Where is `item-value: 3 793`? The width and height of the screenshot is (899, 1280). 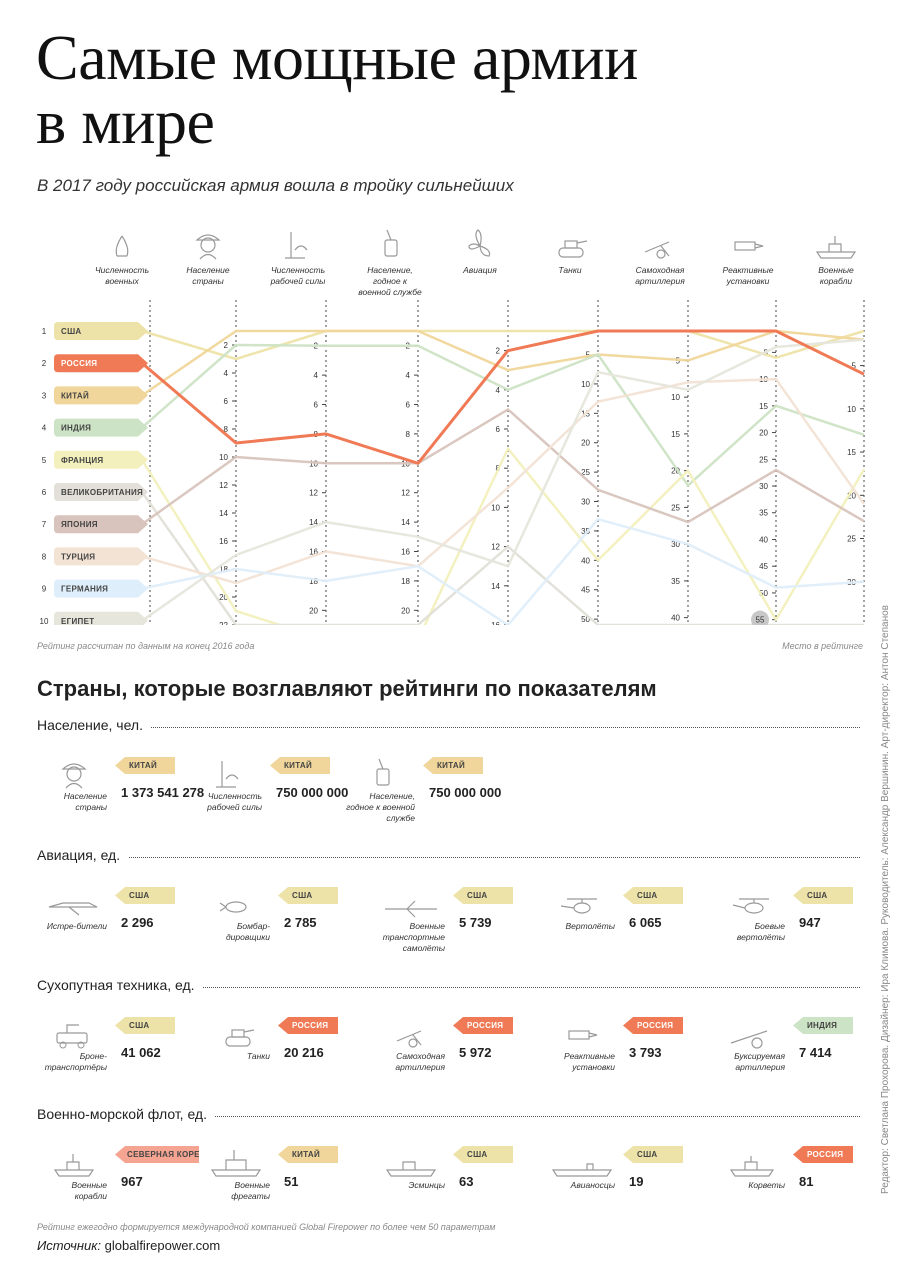 item-value: 3 793 is located at coordinates (645, 1052).